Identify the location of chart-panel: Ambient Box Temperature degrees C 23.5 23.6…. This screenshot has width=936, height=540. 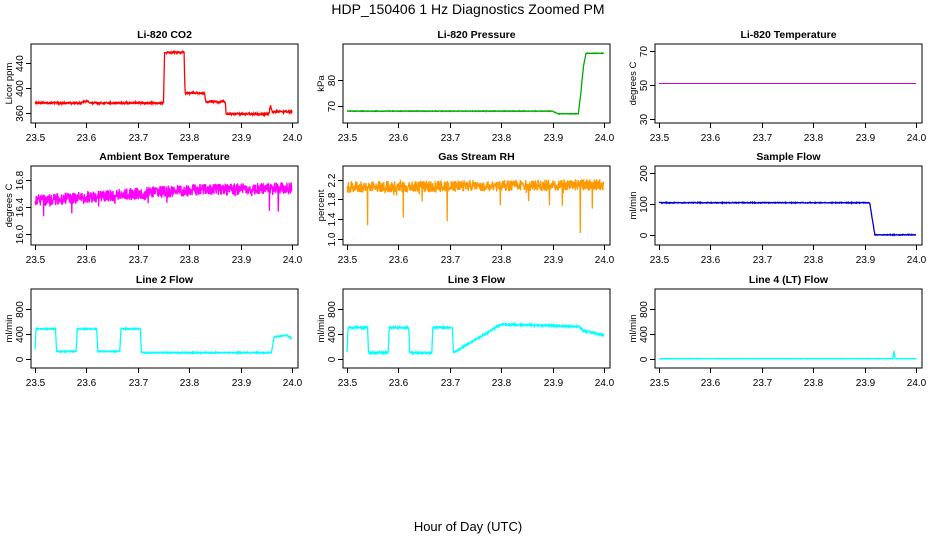
(153, 208).